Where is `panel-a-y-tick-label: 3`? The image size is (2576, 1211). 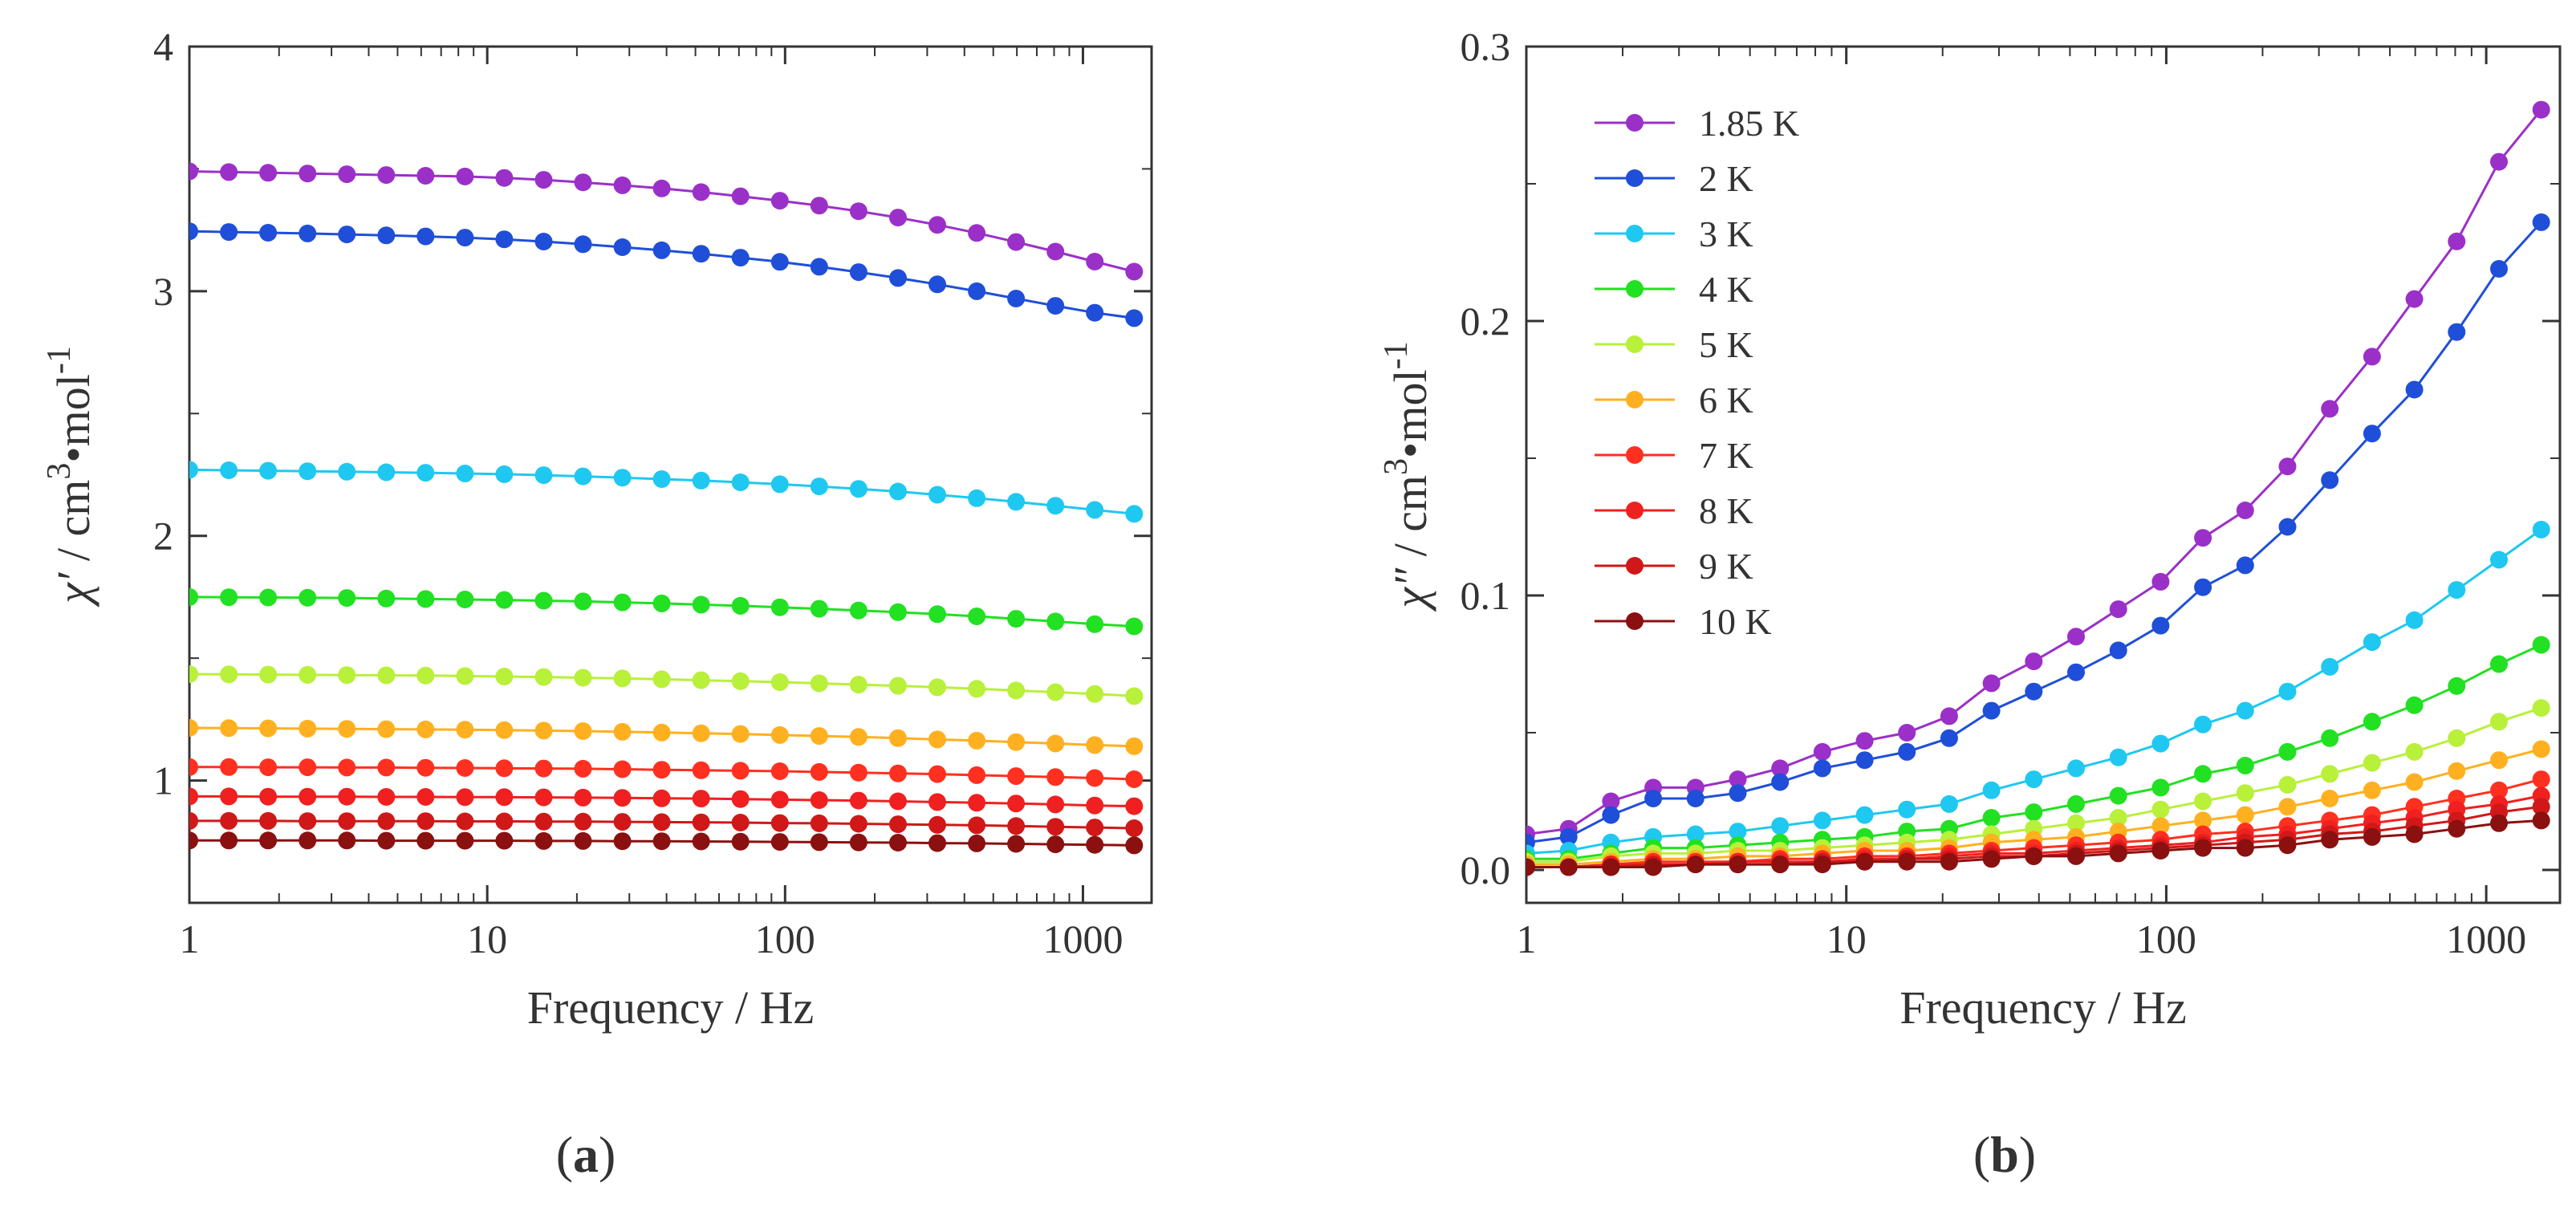 panel-a-y-tick-label: 3 is located at coordinates (163, 292).